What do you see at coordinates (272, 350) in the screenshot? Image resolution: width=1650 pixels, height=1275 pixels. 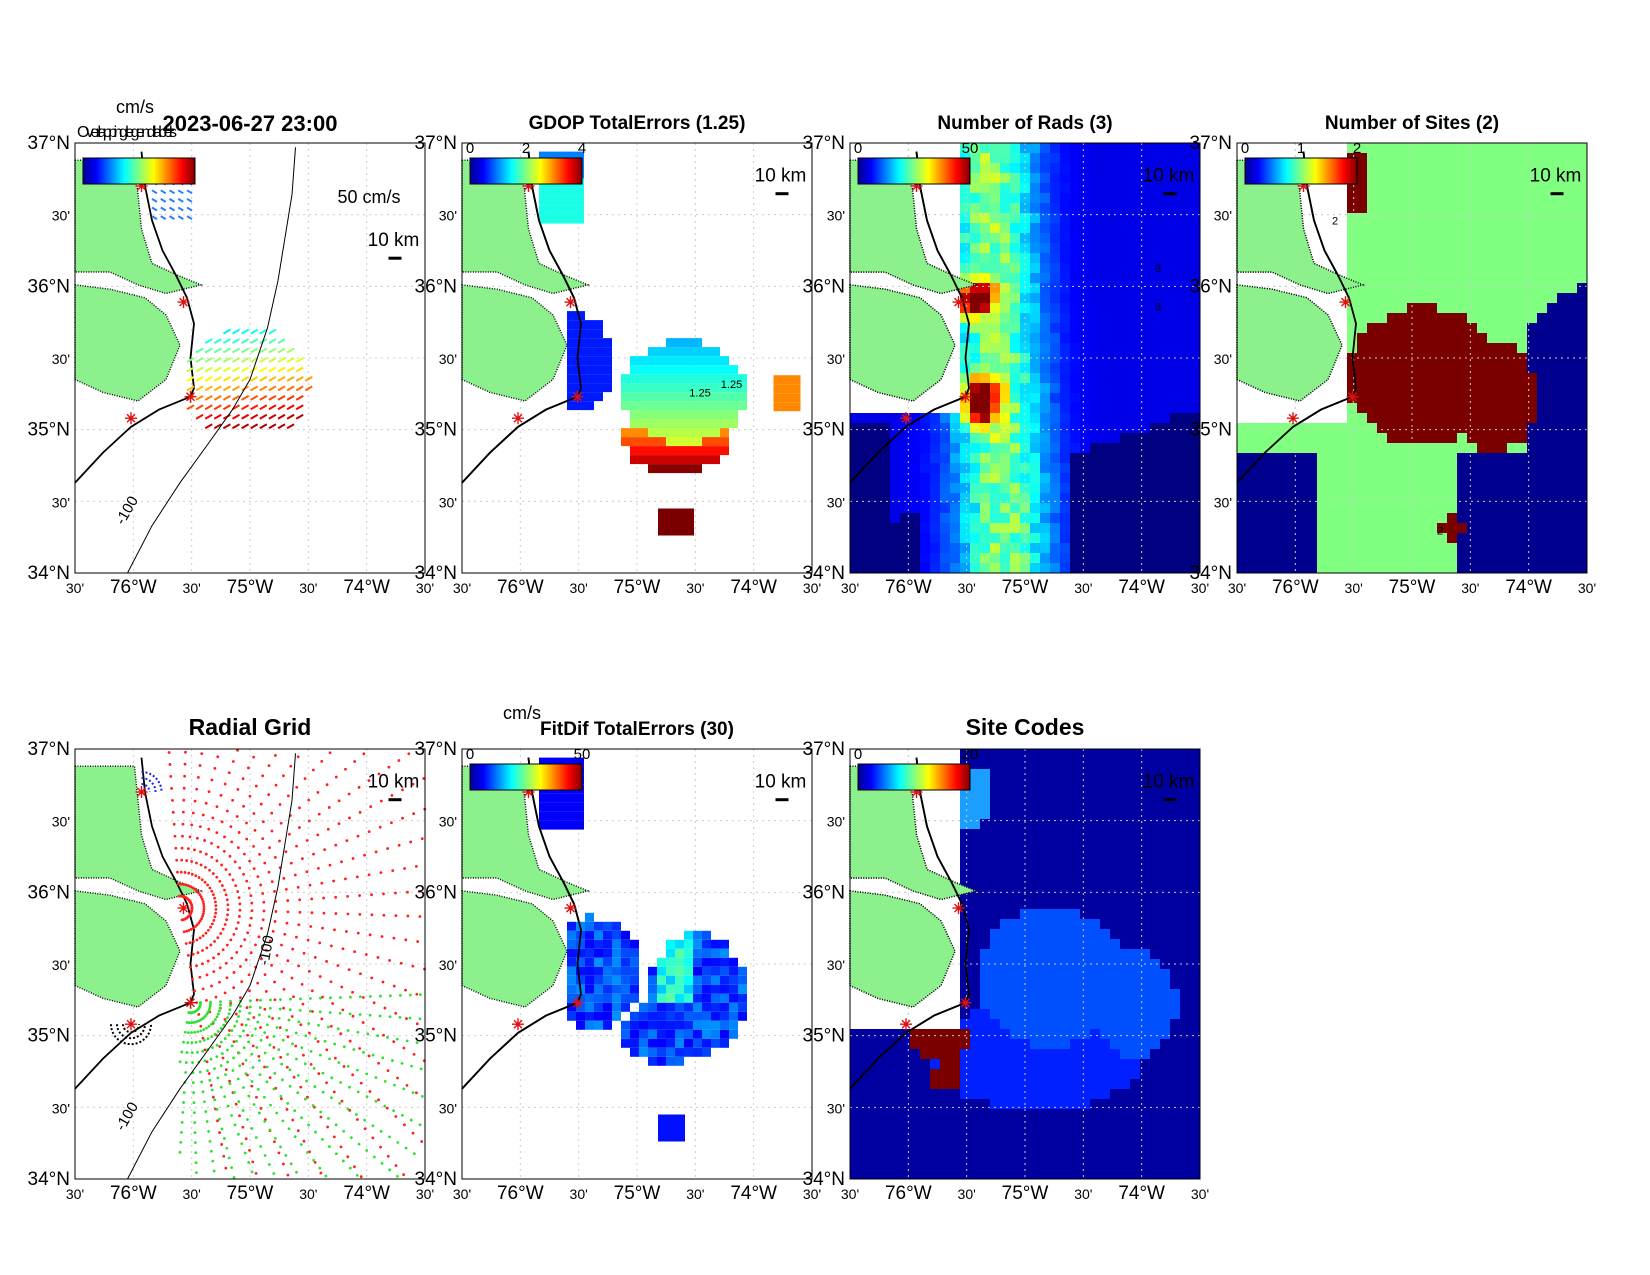 I see `current-vector` at bounding box center [272, 350].